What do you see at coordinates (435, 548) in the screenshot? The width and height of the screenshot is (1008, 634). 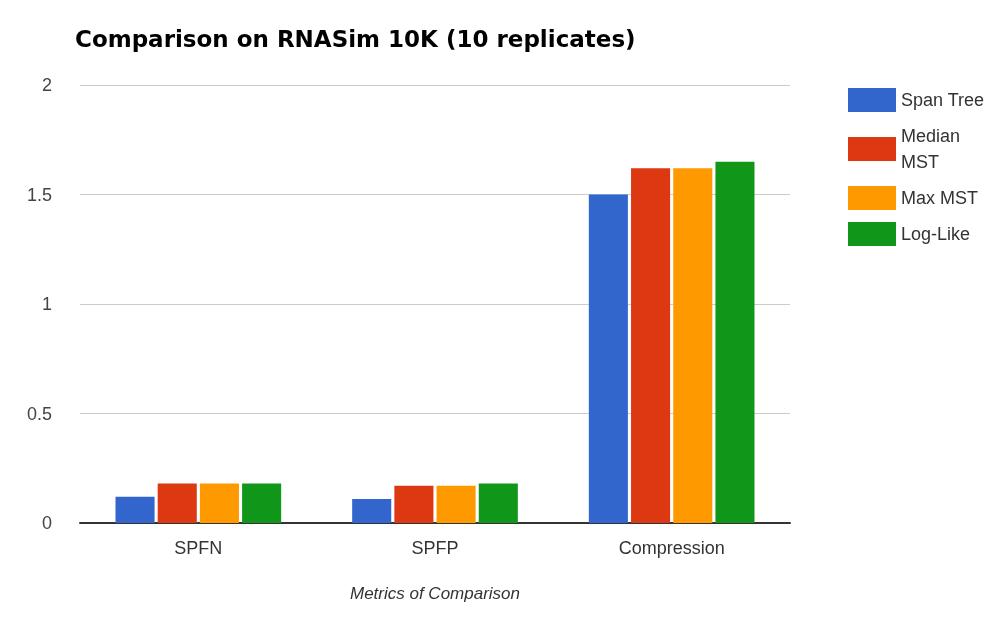 I see `x-tick-label: SPFP` at bounding box center [435, 548].